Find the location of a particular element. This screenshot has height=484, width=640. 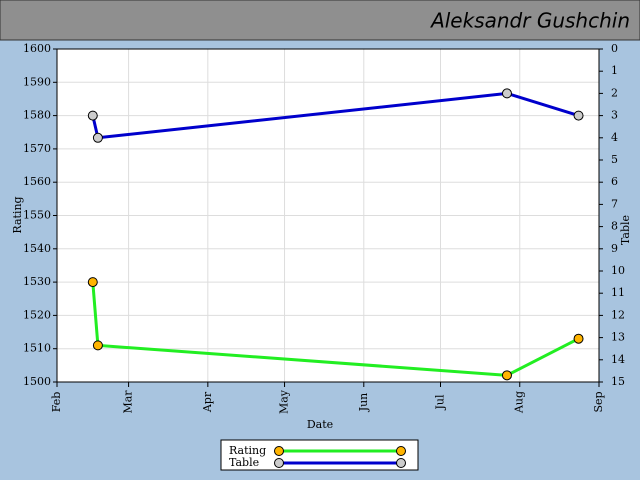

y-tick-label: 1510 is located at coordinates (37, 348).